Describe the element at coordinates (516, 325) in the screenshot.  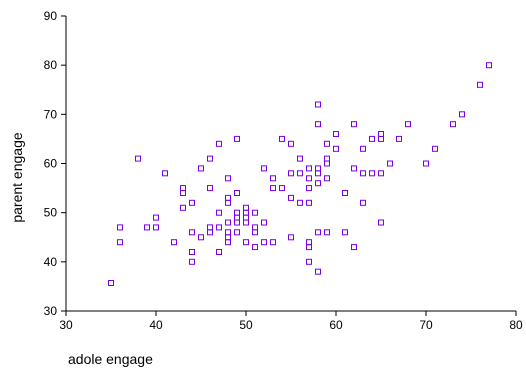
I see `x-tick-label: 80` at that location.